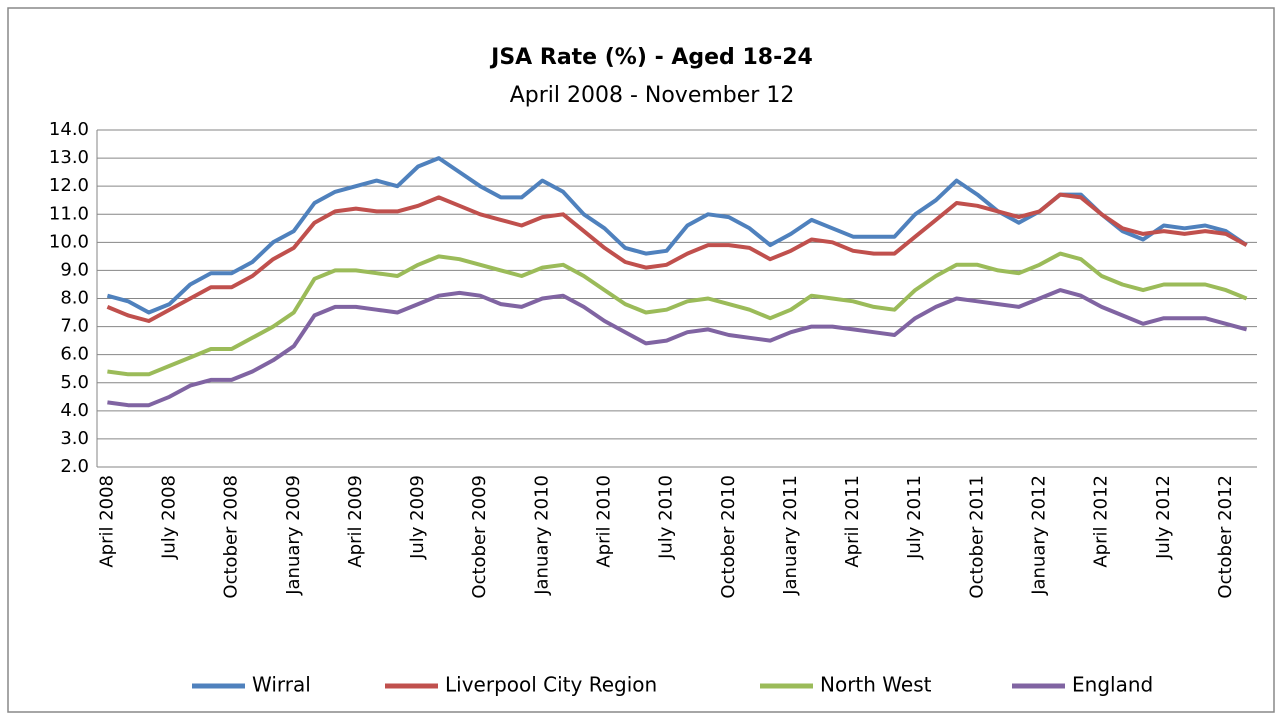 The width and height of the screenshot is (1282, 720). Describe the element at coordinates (1112, 685) in the screenshot. I see `legend-label: England` at that location.